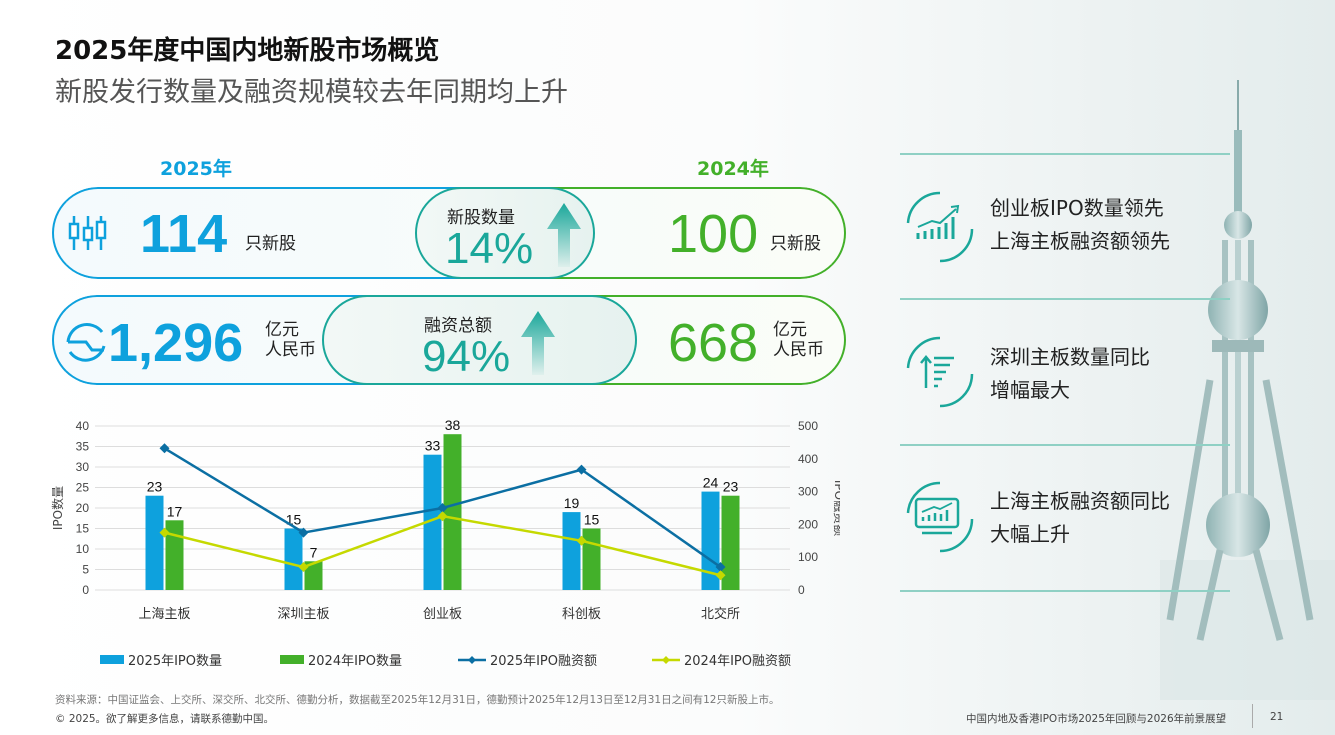 The image size is (1335, 735). Describe the element at coordinates (355, 661) in the screenshot. I see `legend-label: 2024年IPO数量` at that location.